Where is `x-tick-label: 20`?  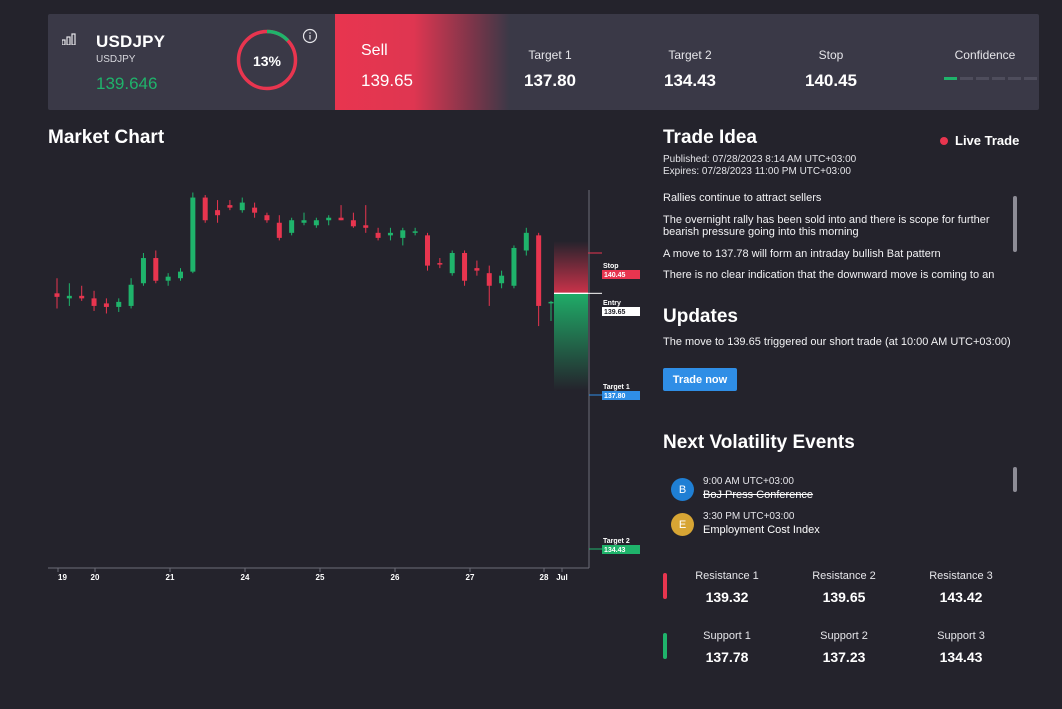 x-tick-label: 20 is located at coordinates (95, 577).